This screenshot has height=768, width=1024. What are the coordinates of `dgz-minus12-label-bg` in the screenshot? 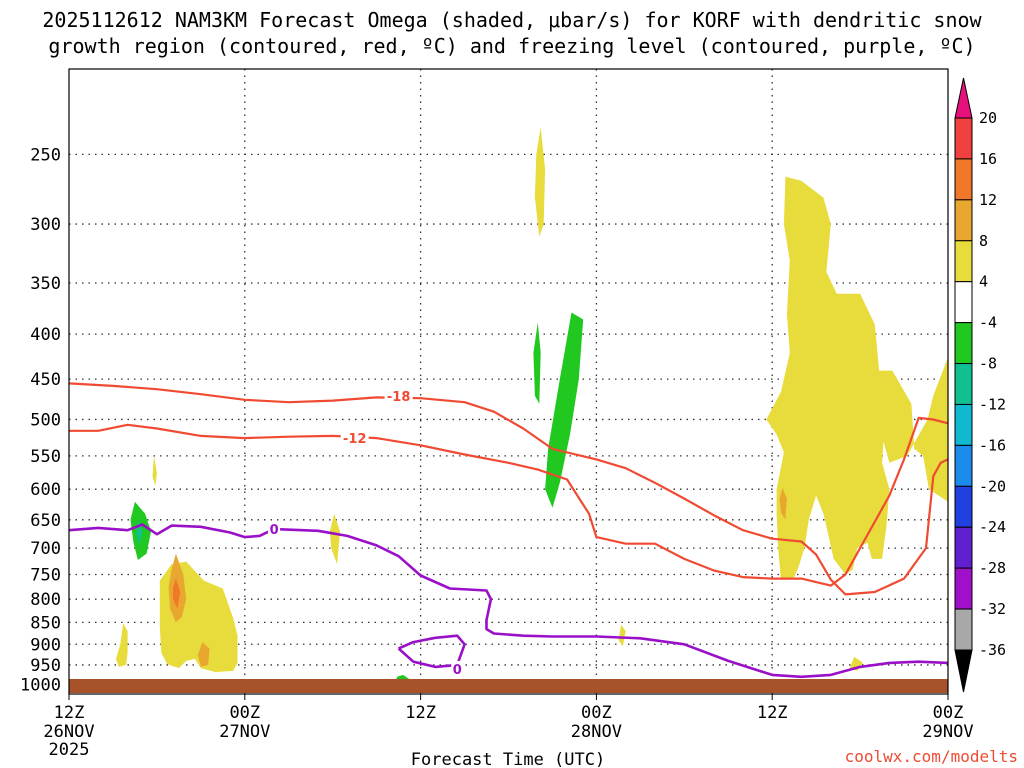 It's located at (354, 438).